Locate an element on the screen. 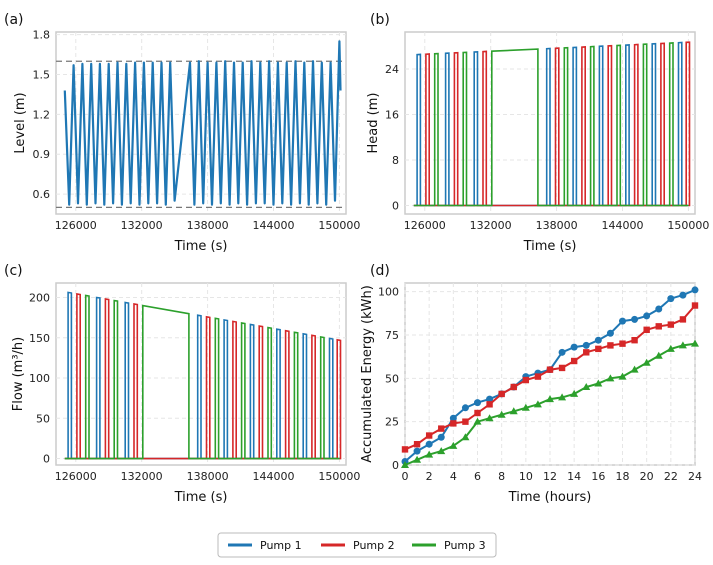  panel-c-ytick-label: 100 is located at coordinates (39, 378).